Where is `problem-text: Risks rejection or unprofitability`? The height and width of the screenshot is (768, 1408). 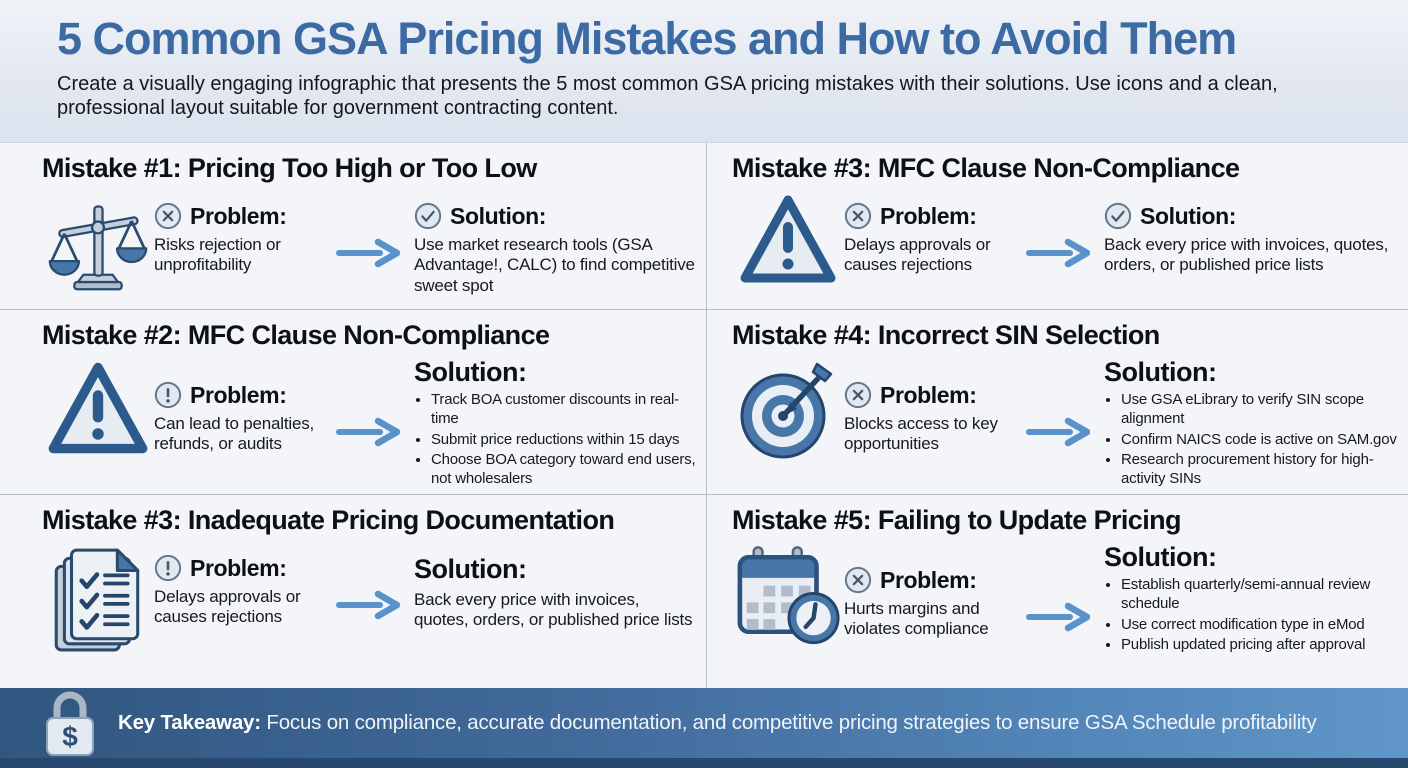 problem-text: Risks rejection or unprofitability is located at coordinates (217, 255).